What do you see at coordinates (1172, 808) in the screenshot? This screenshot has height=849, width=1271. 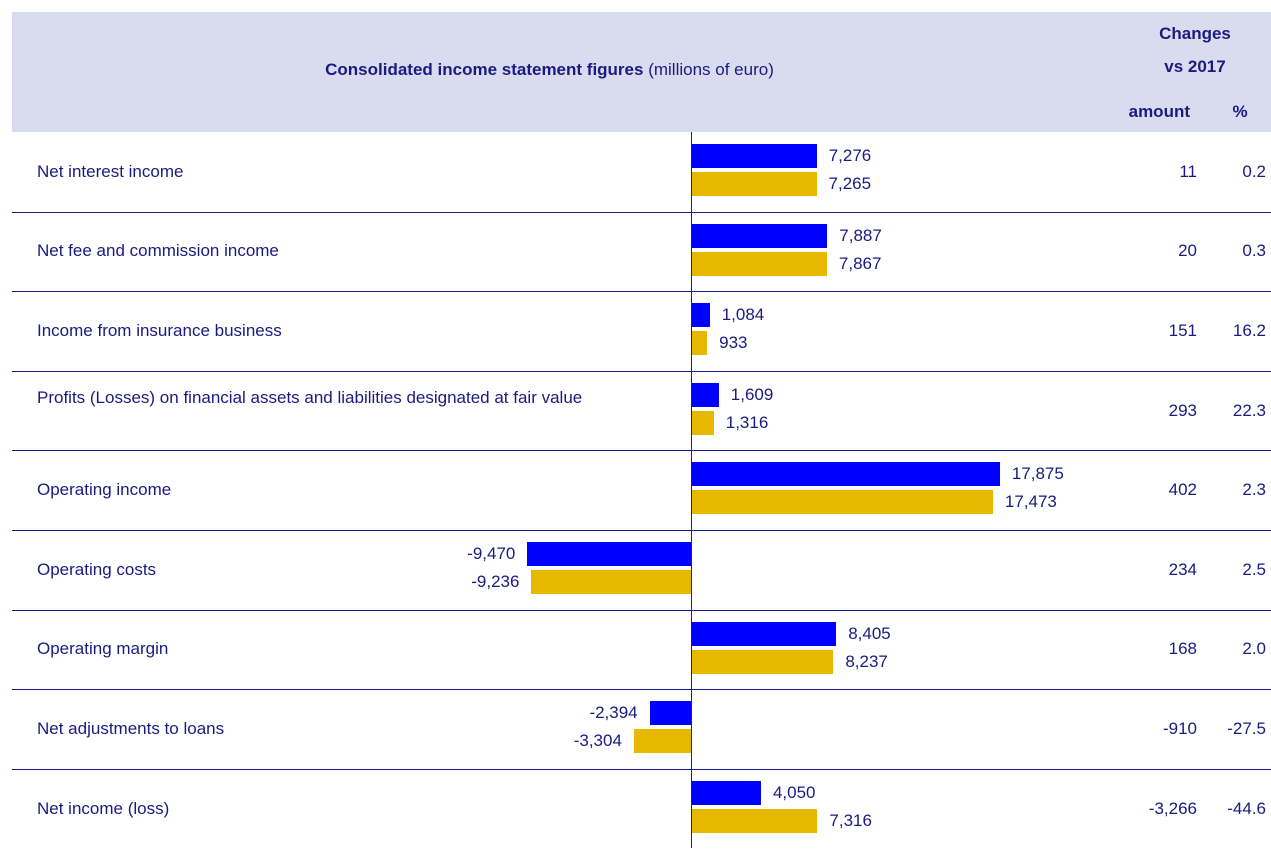 I see `amount: -3,266` at bounding box center [1172, 808].